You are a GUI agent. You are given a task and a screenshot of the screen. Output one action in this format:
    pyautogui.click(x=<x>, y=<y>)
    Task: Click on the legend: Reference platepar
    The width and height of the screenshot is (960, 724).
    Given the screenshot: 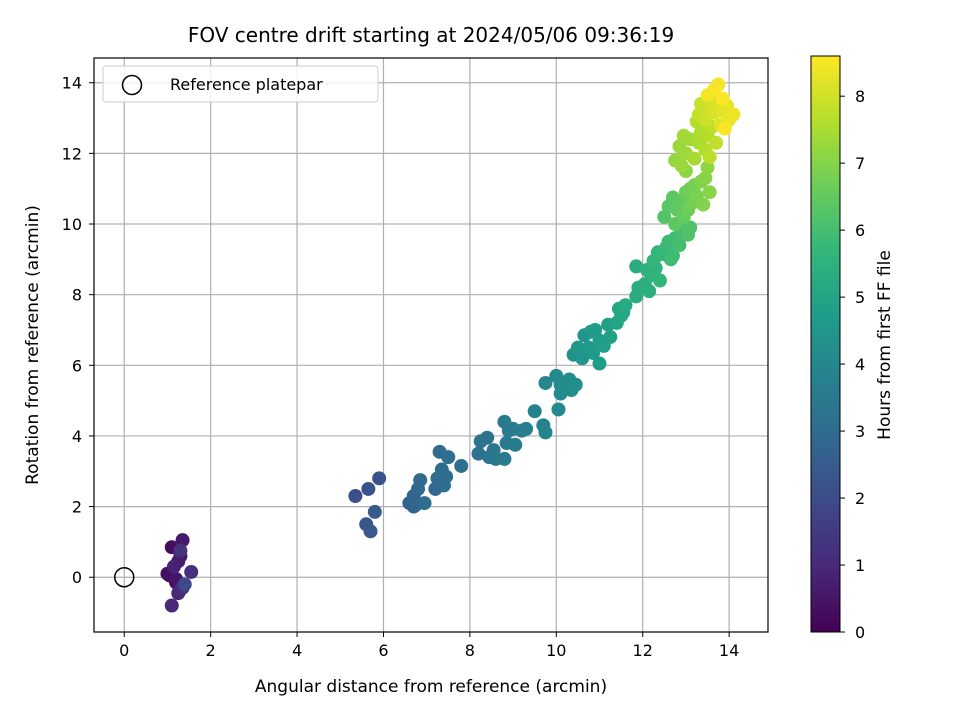 What is the action you would take?
    pyautogui.click(x=240, y=84)
    